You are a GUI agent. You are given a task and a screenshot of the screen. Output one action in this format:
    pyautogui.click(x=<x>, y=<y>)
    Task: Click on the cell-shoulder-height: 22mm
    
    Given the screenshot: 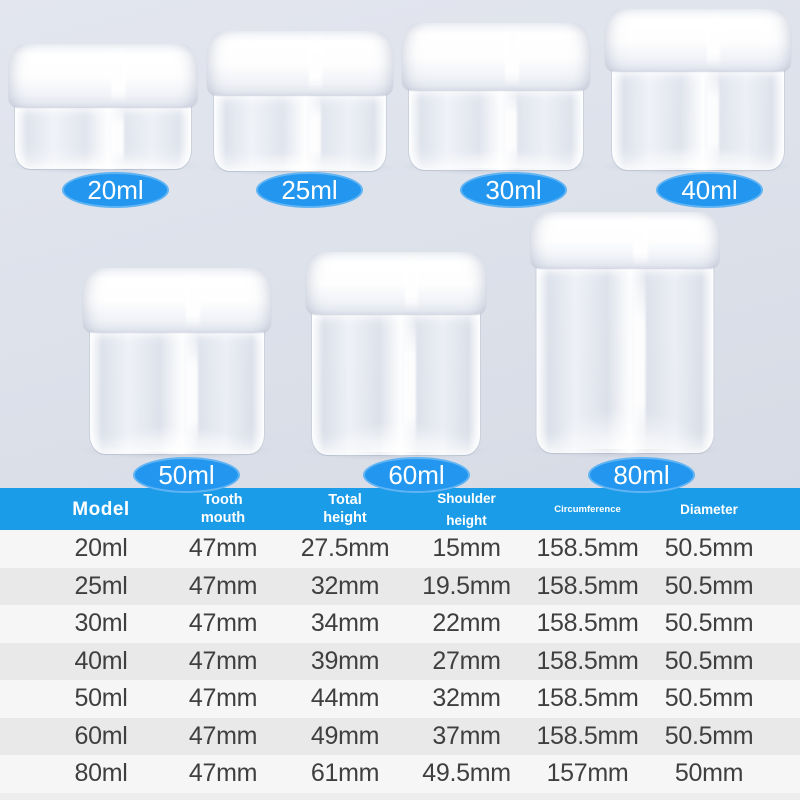 What is the action you would take?
    pyautogui.click(x=466, y=623)
    